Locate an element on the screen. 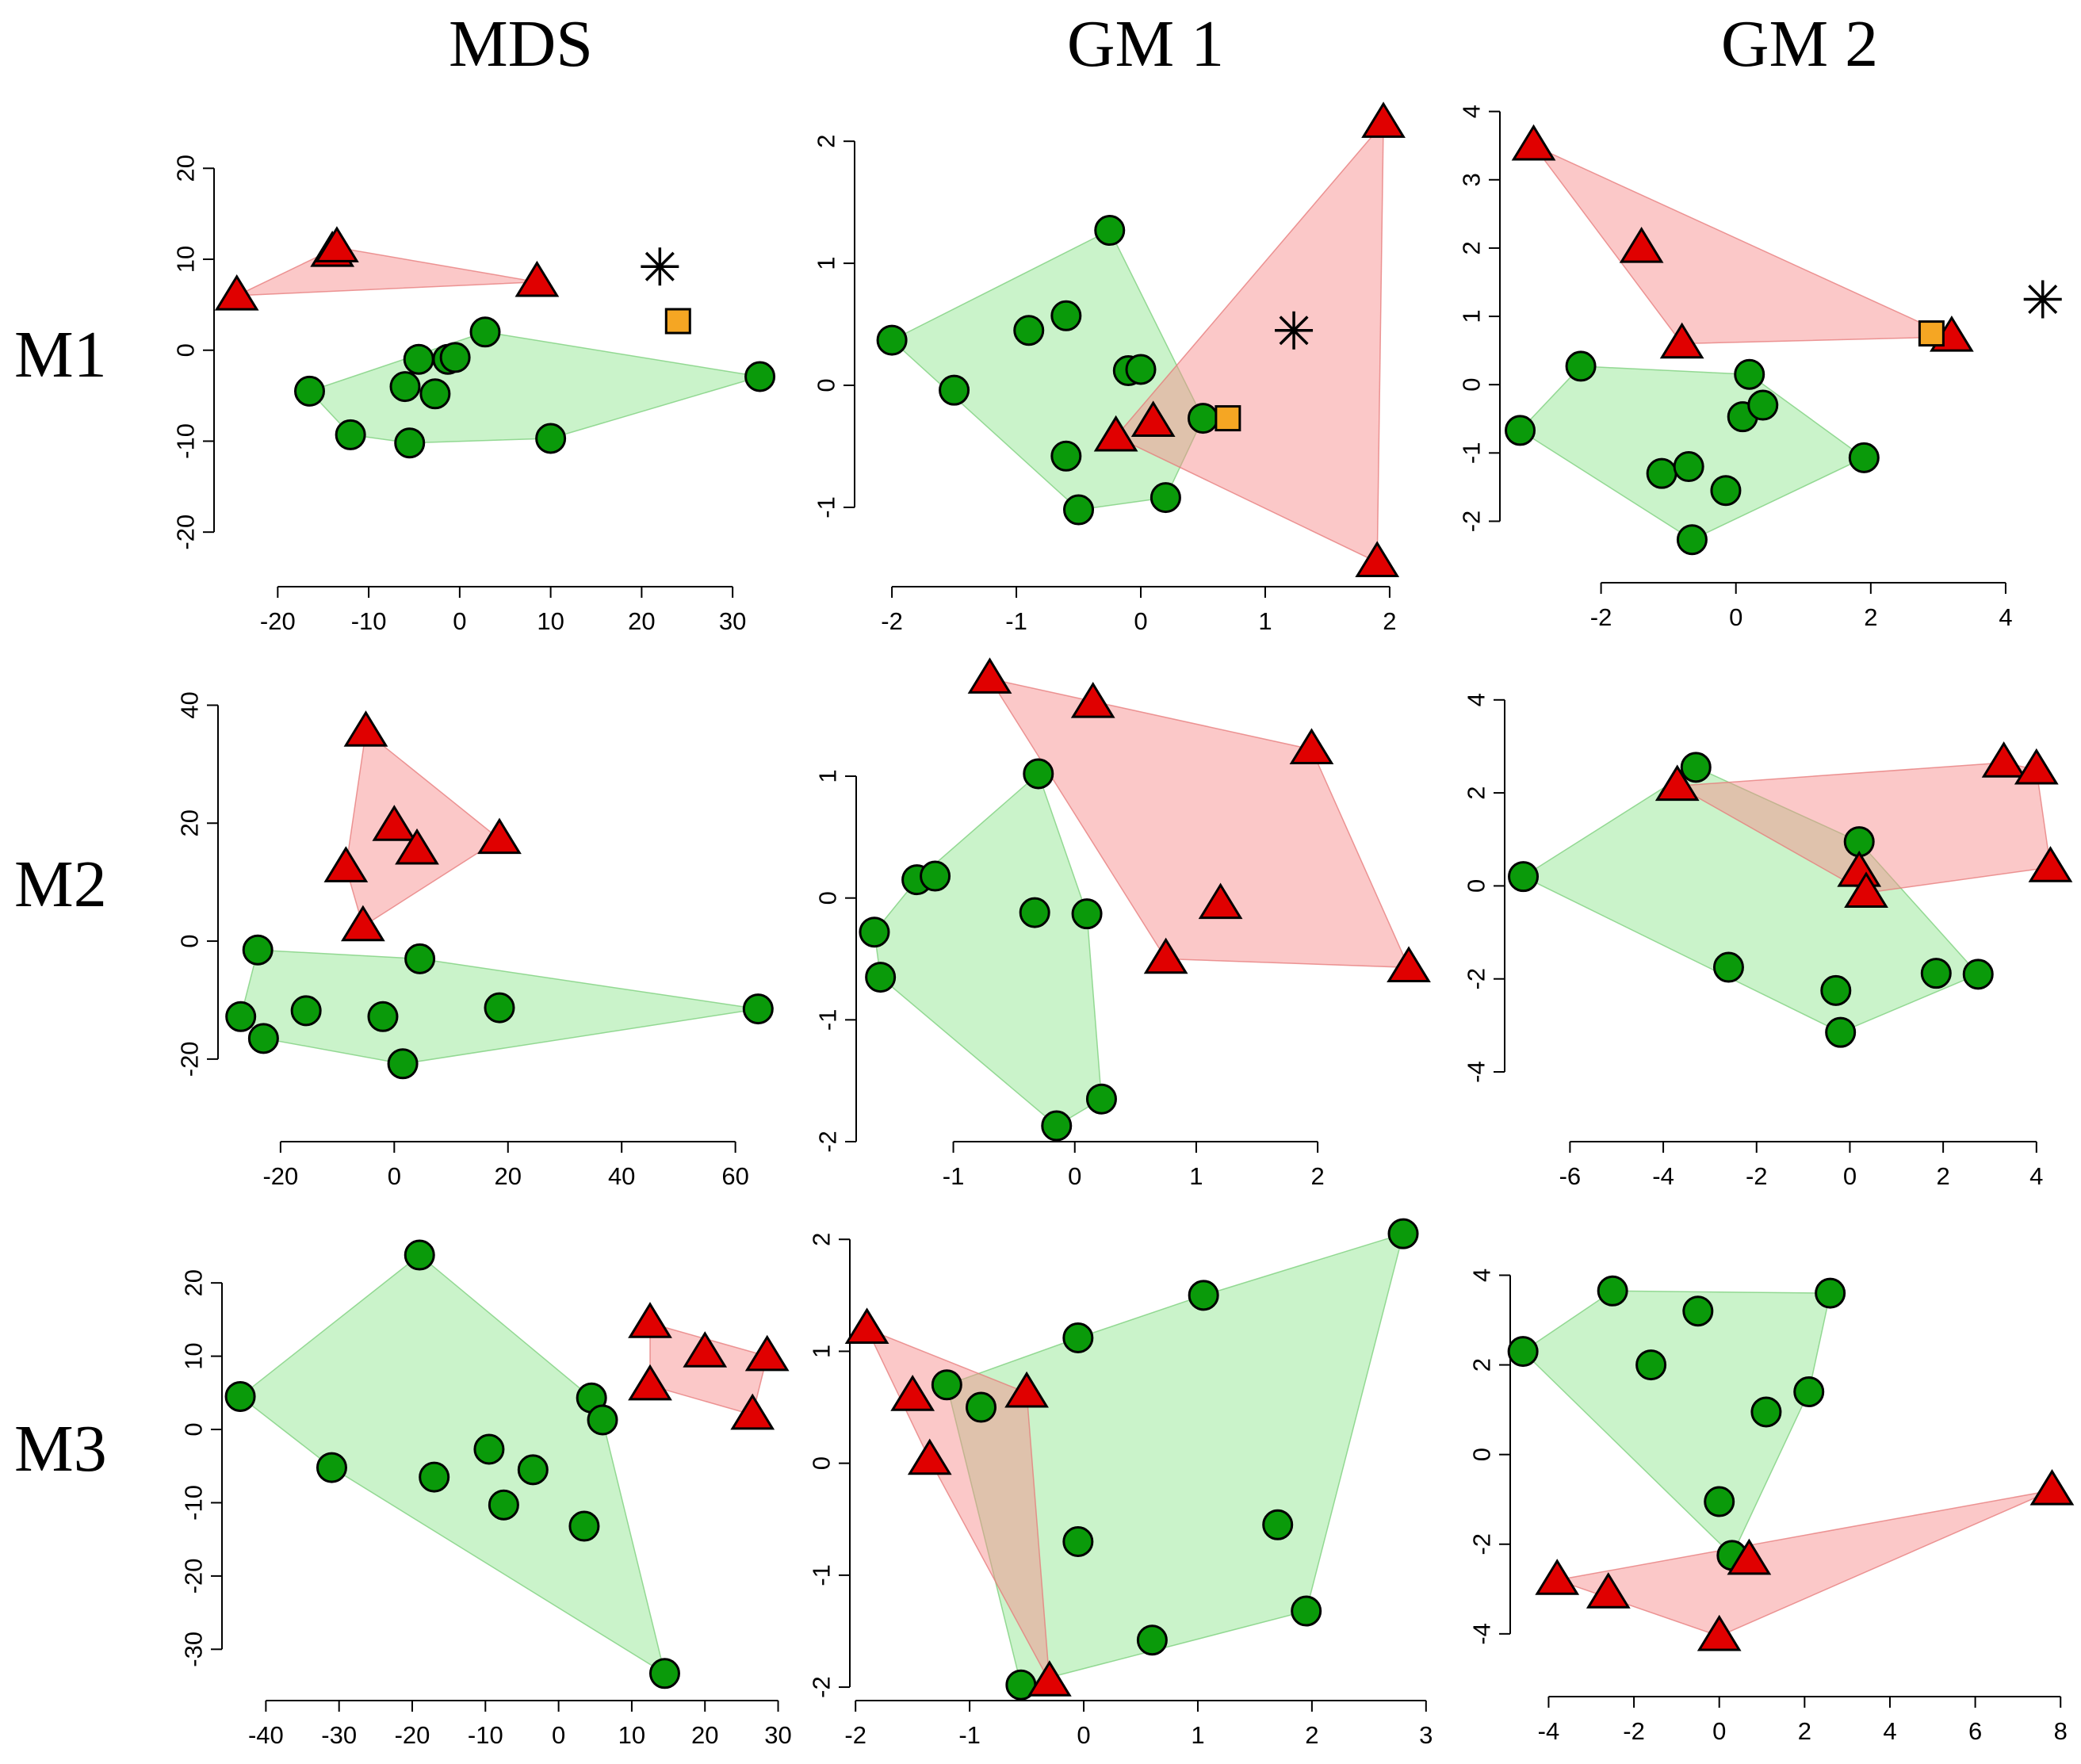 Image resolution: width=2081 pixels, height=1764 pixels. y-tick-label: -10 is located at coordinates (194, 1503).